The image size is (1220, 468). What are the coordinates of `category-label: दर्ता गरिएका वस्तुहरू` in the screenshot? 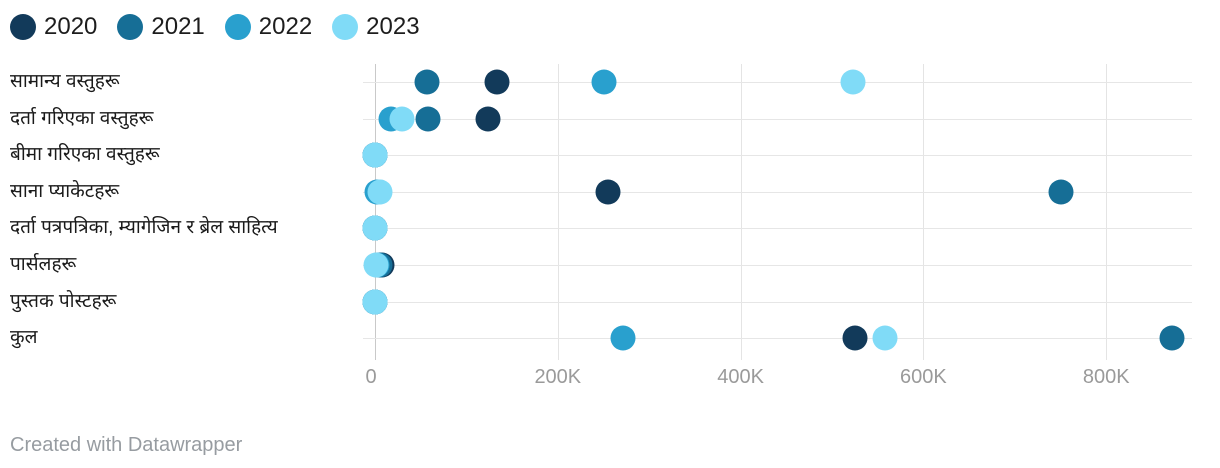 It's located at (82, 118).